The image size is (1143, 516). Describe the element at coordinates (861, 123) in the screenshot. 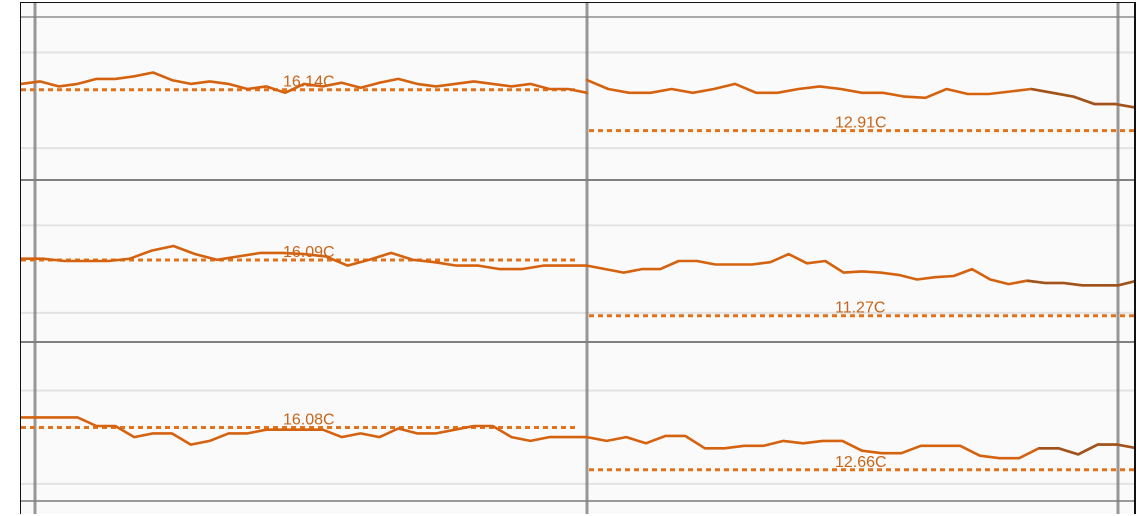

I see `average-label: 12.91C` at that location.